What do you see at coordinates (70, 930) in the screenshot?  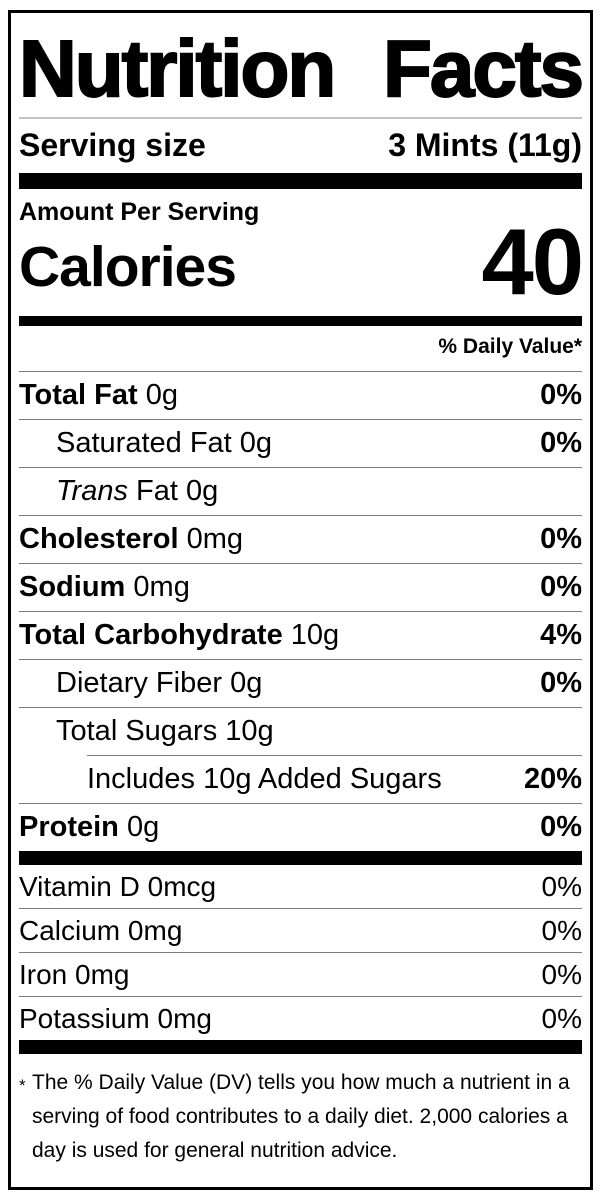 I see `micronutrient-name: Calcium` at bounding box center [70, 930].